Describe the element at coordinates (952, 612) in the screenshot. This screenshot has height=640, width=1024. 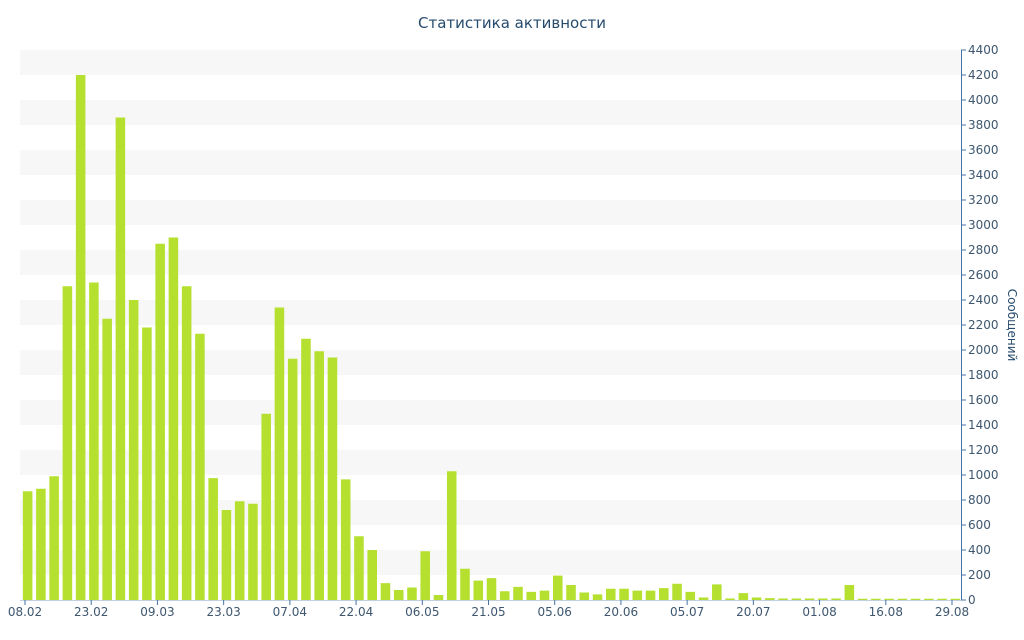
I see `x-tick-label: 29.08` at that location.